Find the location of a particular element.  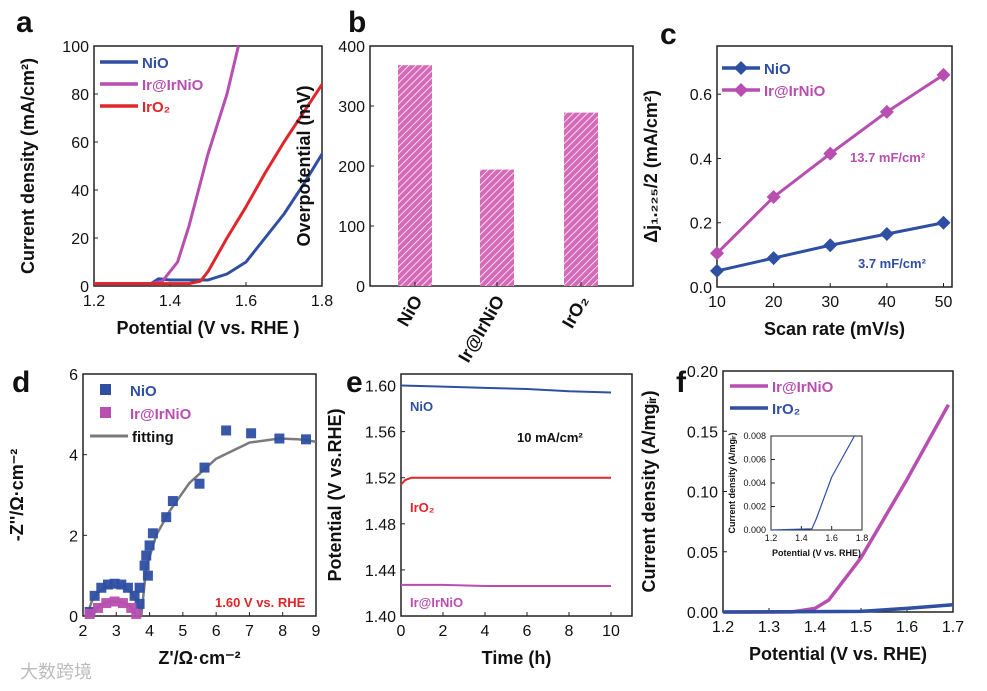

x-tick-label: 3 is located at coordinates (116, 631).